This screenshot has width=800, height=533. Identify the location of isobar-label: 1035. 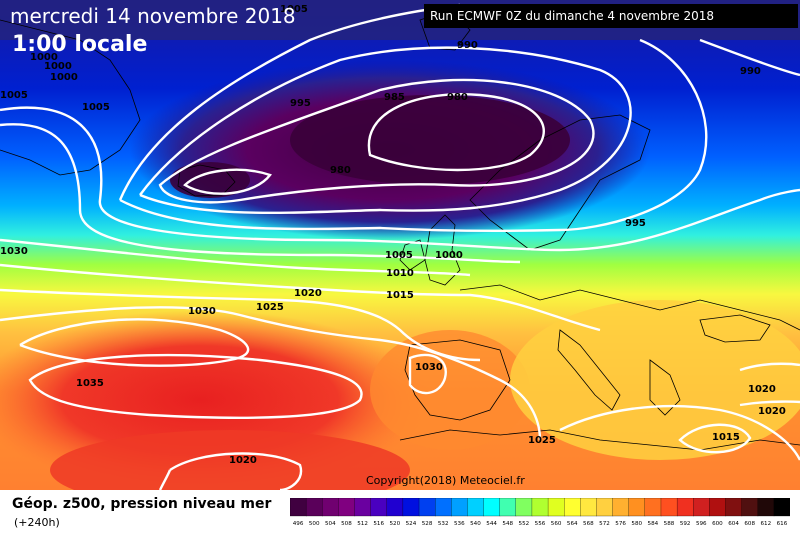
(90, 383).